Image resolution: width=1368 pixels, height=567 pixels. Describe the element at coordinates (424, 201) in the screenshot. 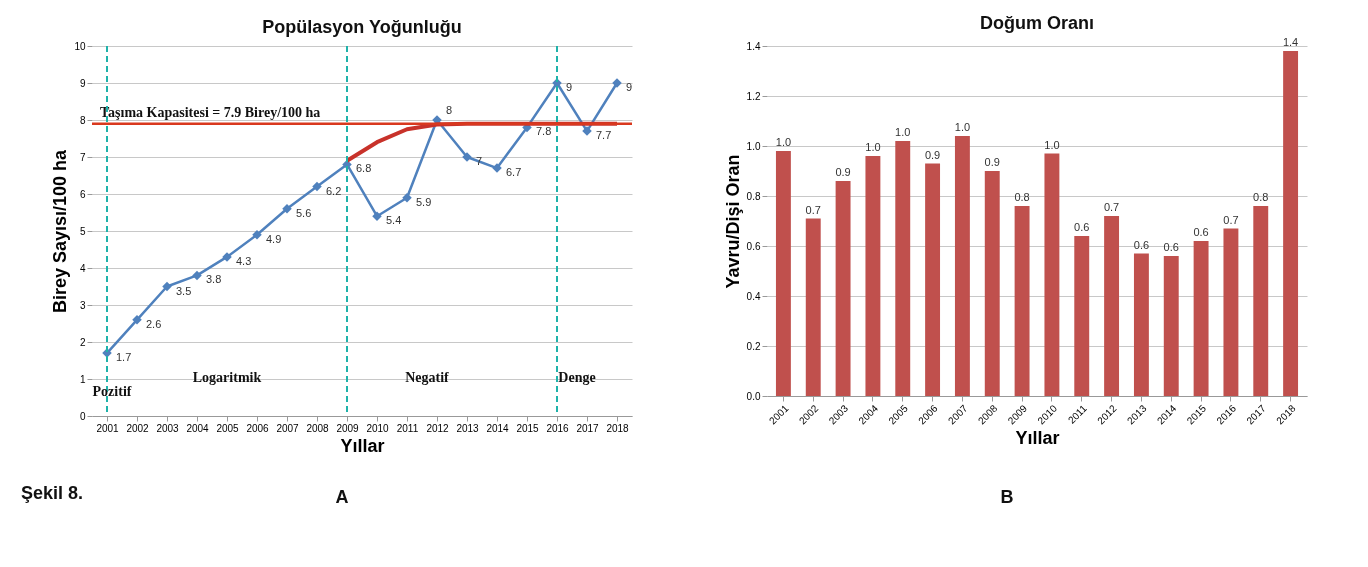

I see `data-label: 5.9` at that location.